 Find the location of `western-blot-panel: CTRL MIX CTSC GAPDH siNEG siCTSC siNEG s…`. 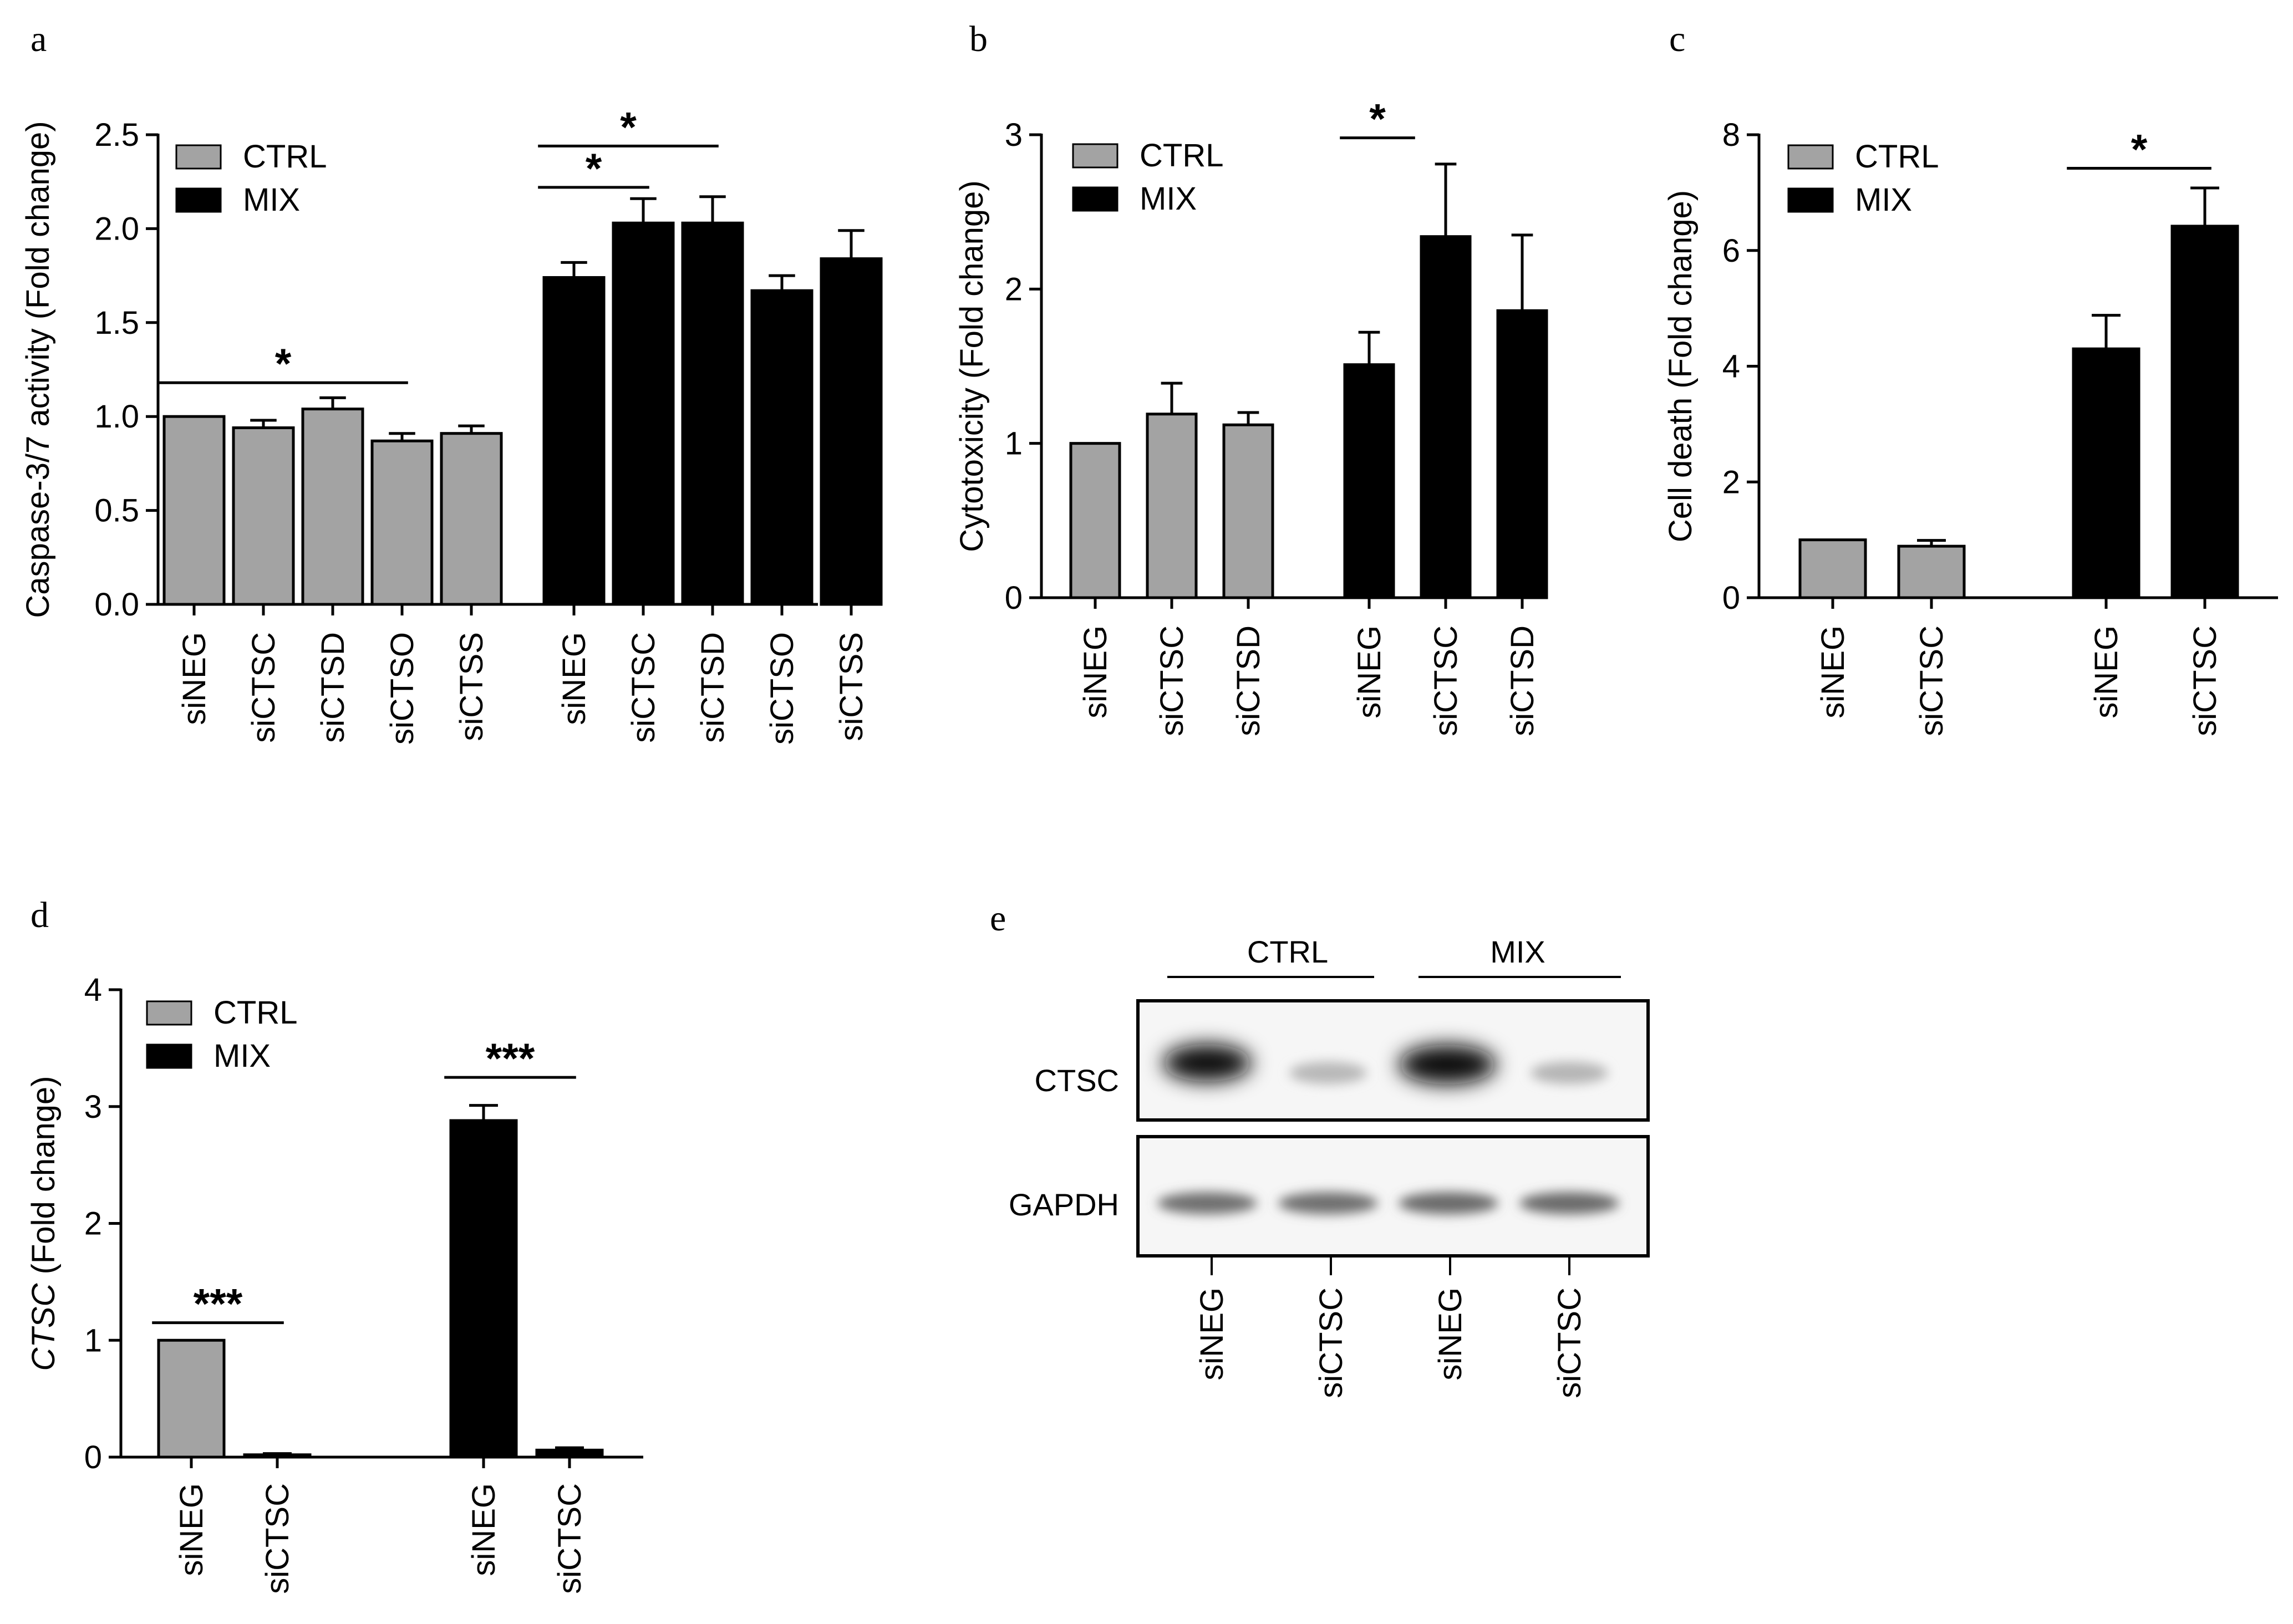

western-blot-panel: CTRL MIX CTSC GAPDH siNEG siCTSC siNEG s… is located at coordinates (1329, 1166).